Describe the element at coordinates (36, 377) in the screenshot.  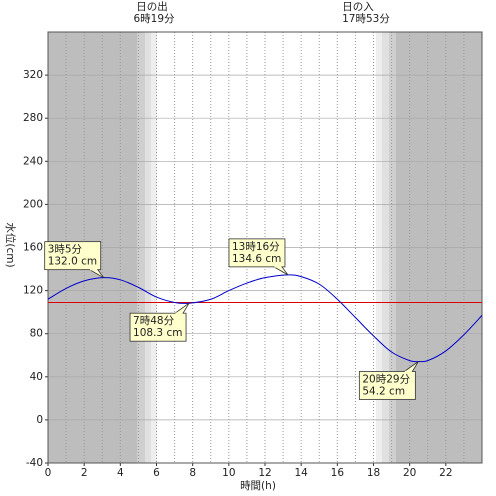
I see `y-tick-label: 40` at that location.